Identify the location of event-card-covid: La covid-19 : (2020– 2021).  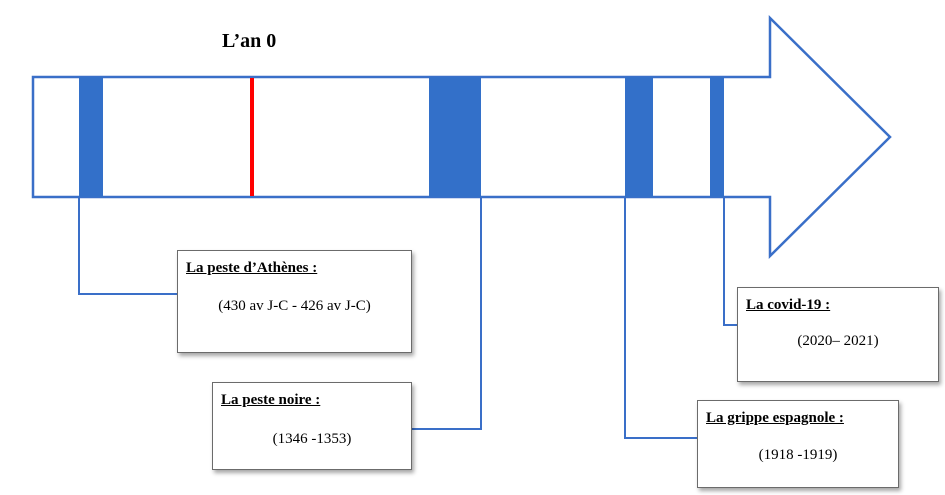
(838, 334).